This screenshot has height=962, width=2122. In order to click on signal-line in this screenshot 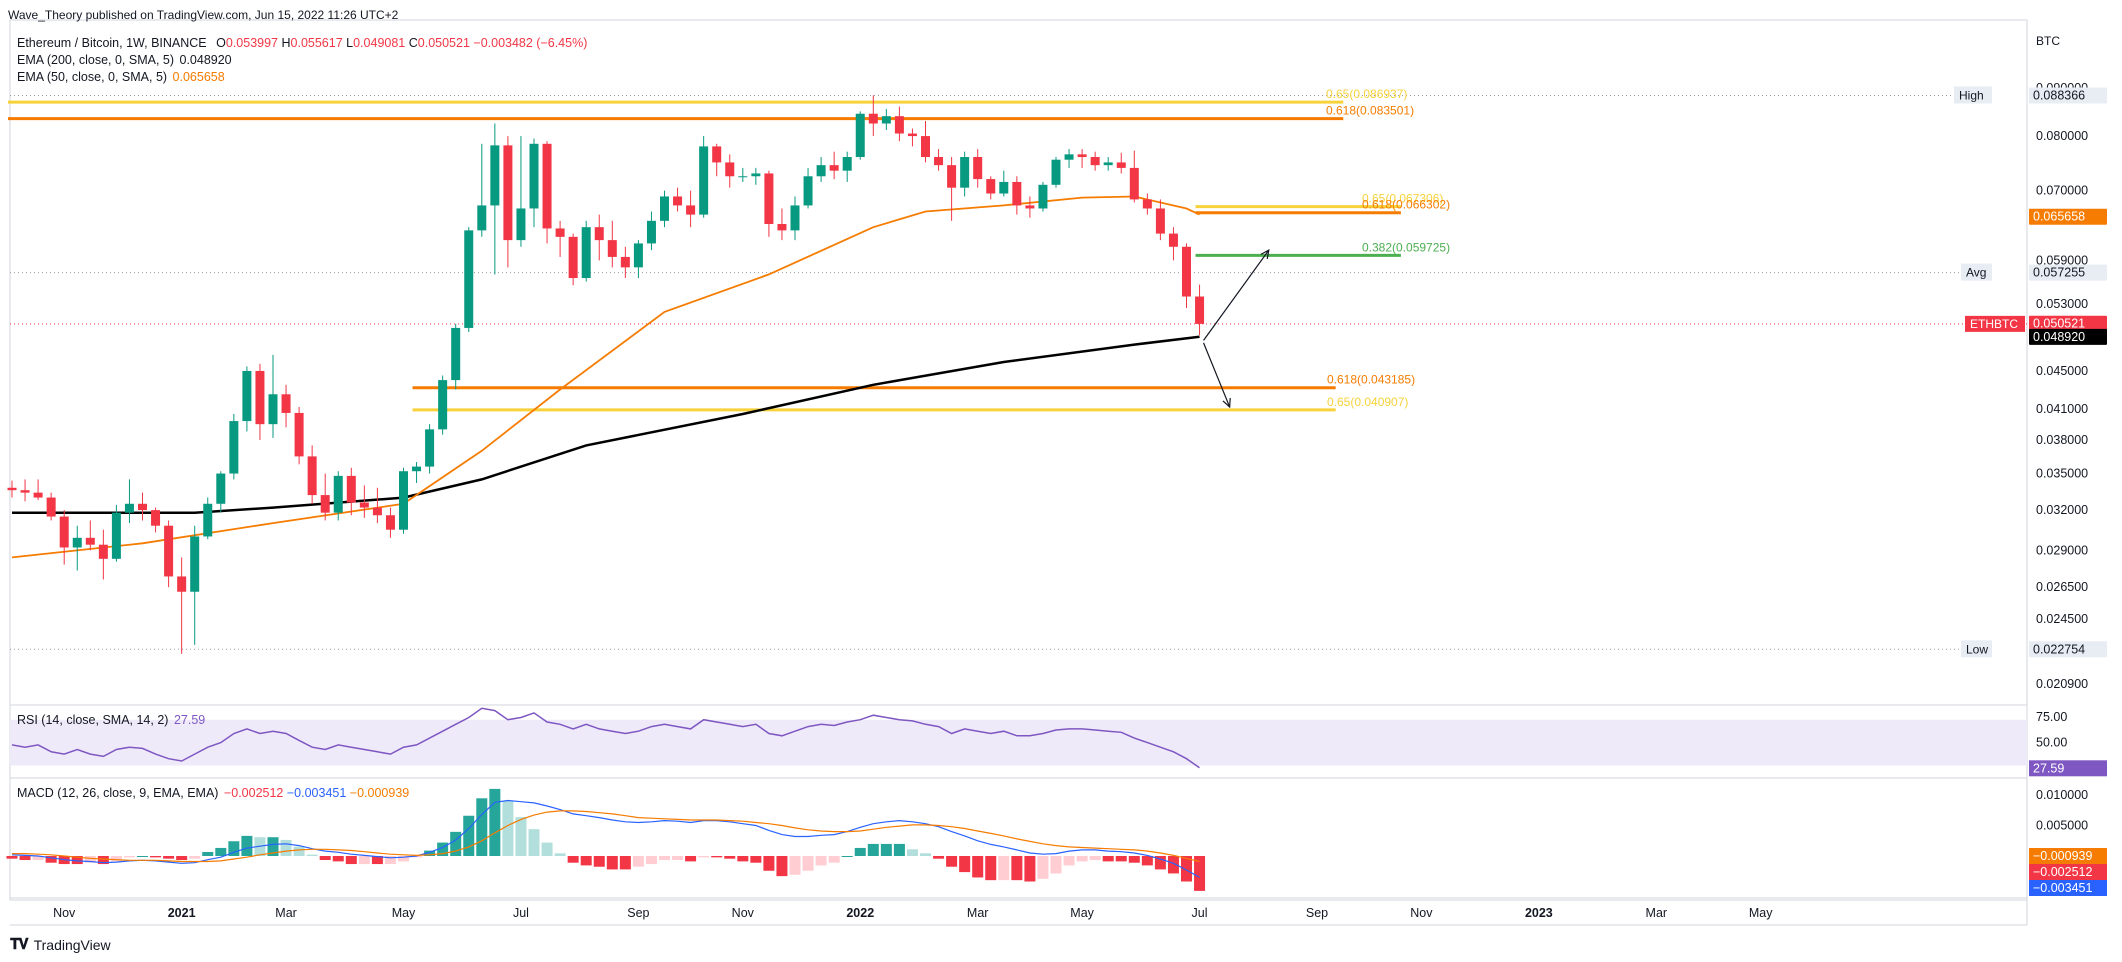, I will do `click(606, 836)`.